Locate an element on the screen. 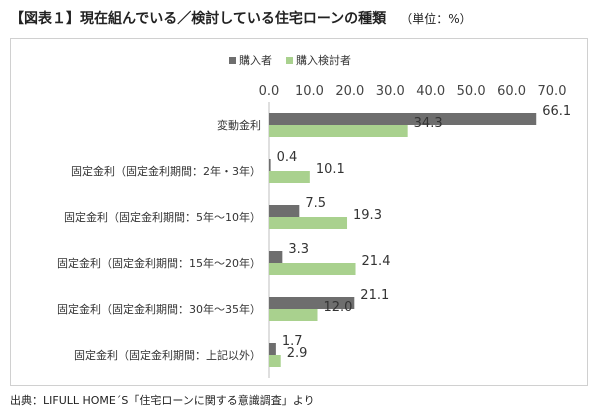 Image resolution: width=600 pixels, height=420 pixels. unit-label: （単位：%） is located at coordinates (436, 19).